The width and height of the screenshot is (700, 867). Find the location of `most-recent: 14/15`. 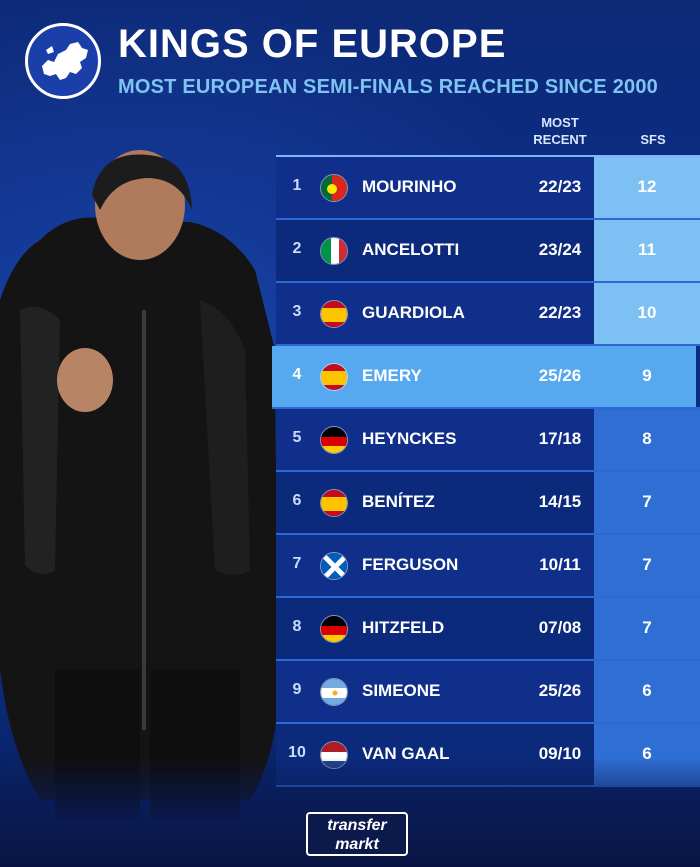

most-recent: 14/15 is located at coordinates (560, 501).